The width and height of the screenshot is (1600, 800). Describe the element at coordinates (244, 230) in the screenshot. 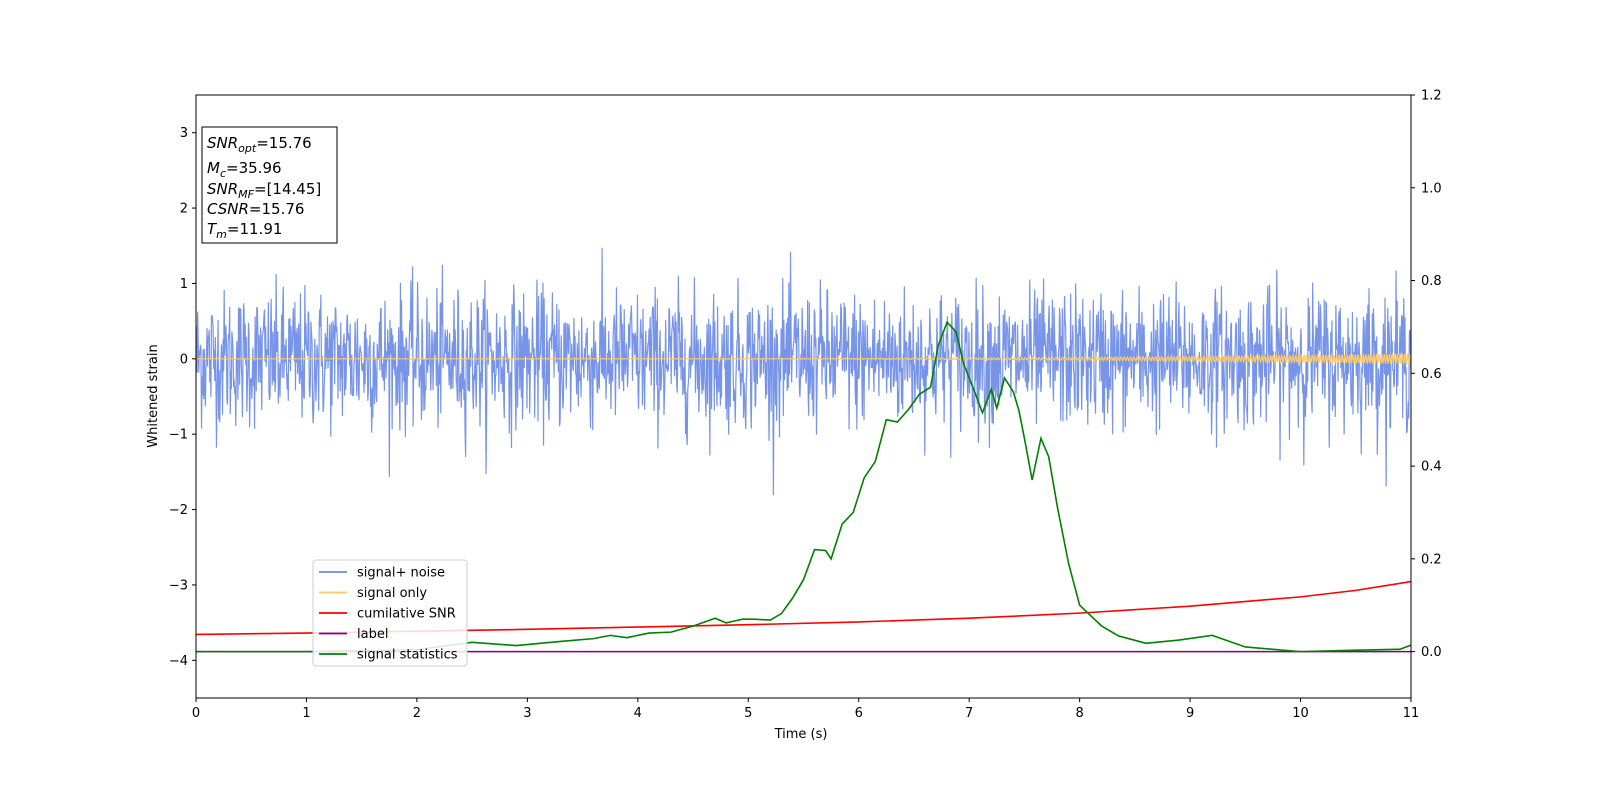

I see `annotation-line: Tm=11.91` at that location.